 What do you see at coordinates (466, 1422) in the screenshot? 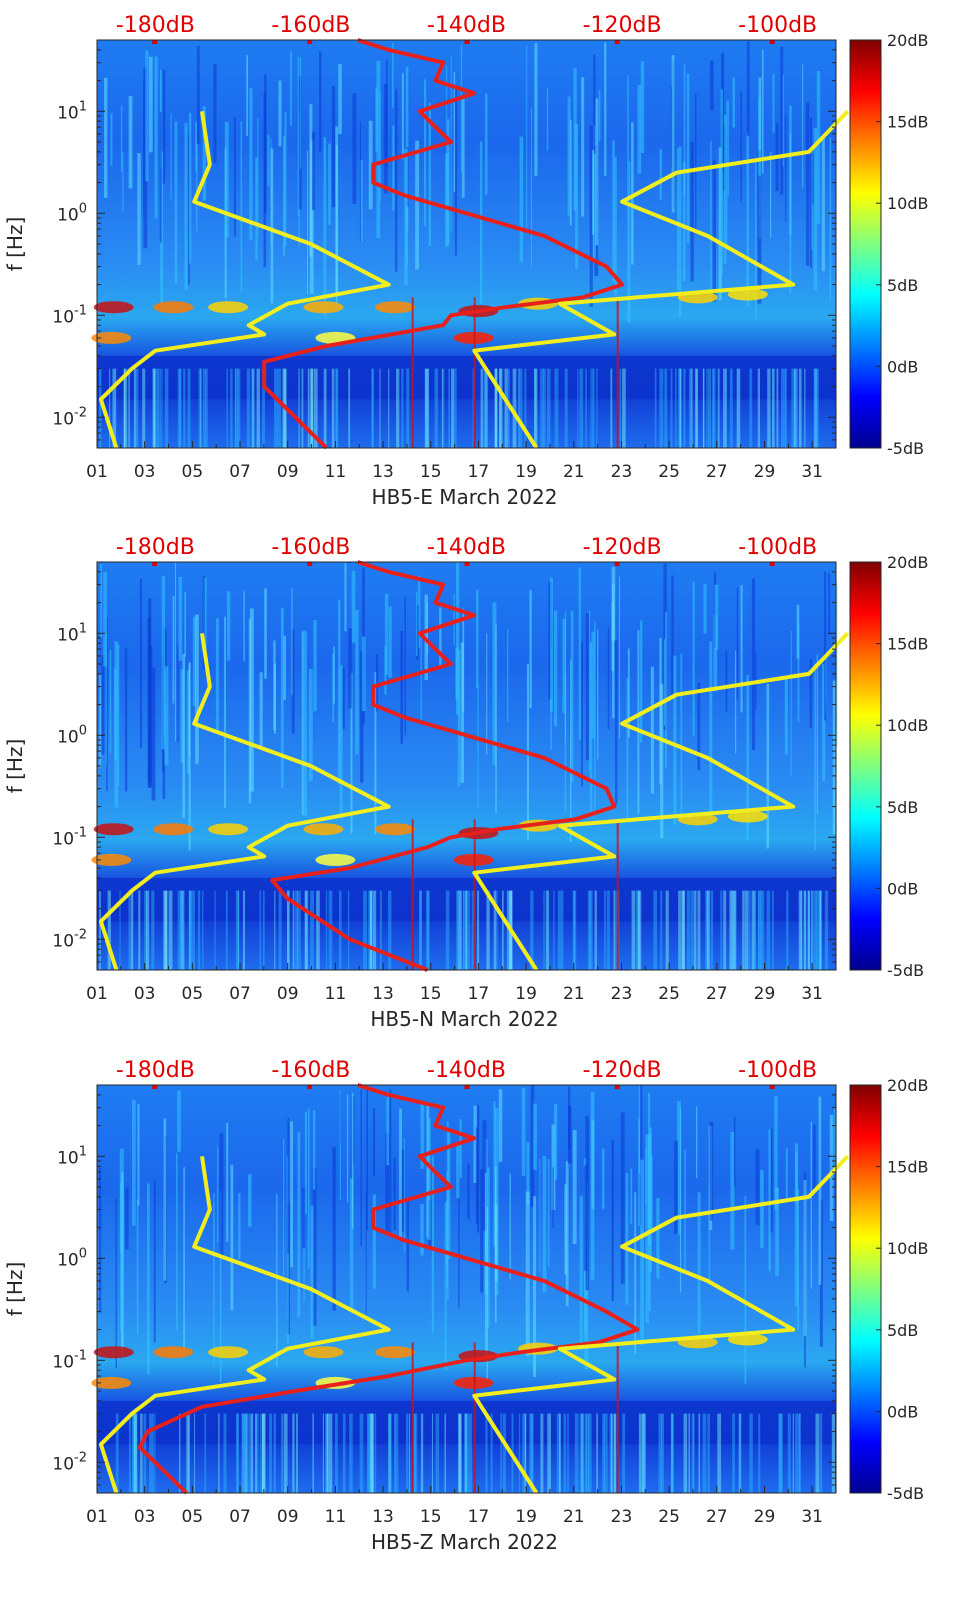
I see `spectrogram-lowband` at bounding box center [466, 1422].